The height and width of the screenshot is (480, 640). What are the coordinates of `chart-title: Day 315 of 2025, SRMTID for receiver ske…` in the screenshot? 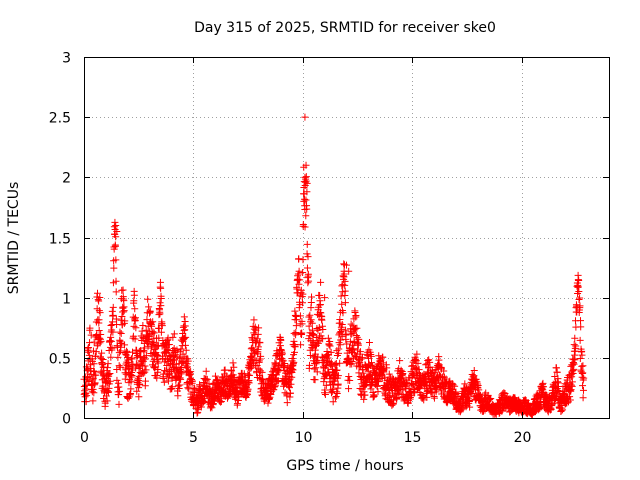 It's located at (345, 28).